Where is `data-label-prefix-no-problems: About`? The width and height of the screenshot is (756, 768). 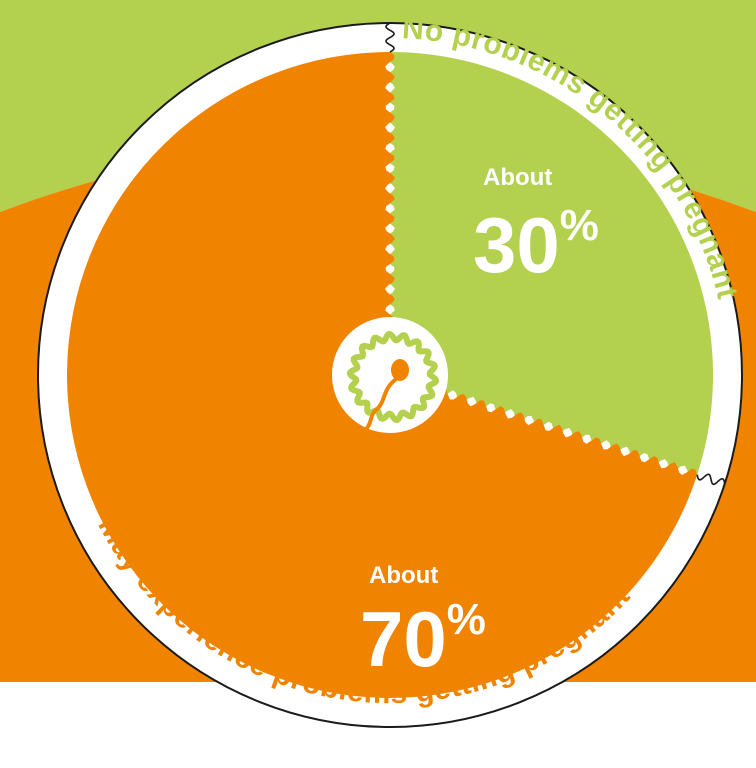
data-label-prefix-no-problems: About is located at coordinates (517, 177).